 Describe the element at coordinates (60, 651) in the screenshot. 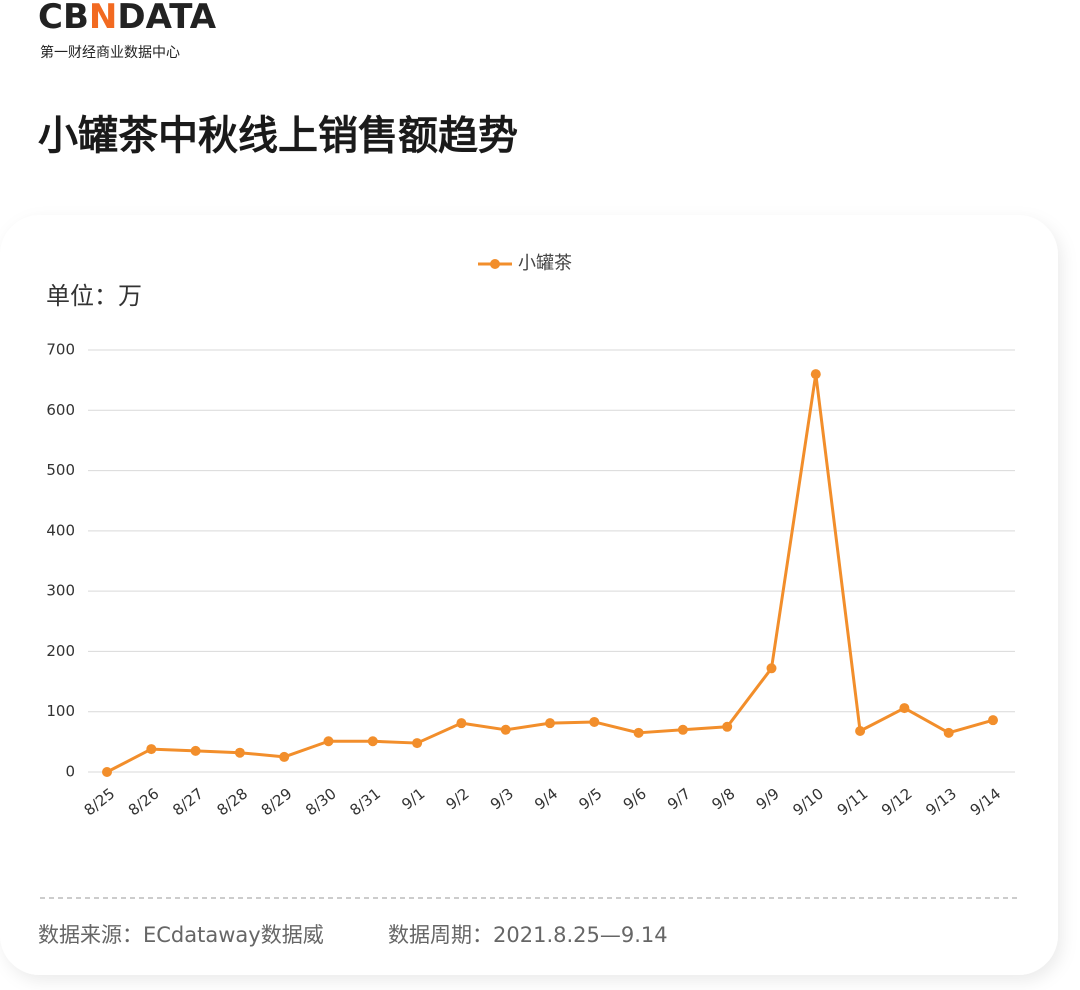

I see `y-tick-label: 200` at that location.